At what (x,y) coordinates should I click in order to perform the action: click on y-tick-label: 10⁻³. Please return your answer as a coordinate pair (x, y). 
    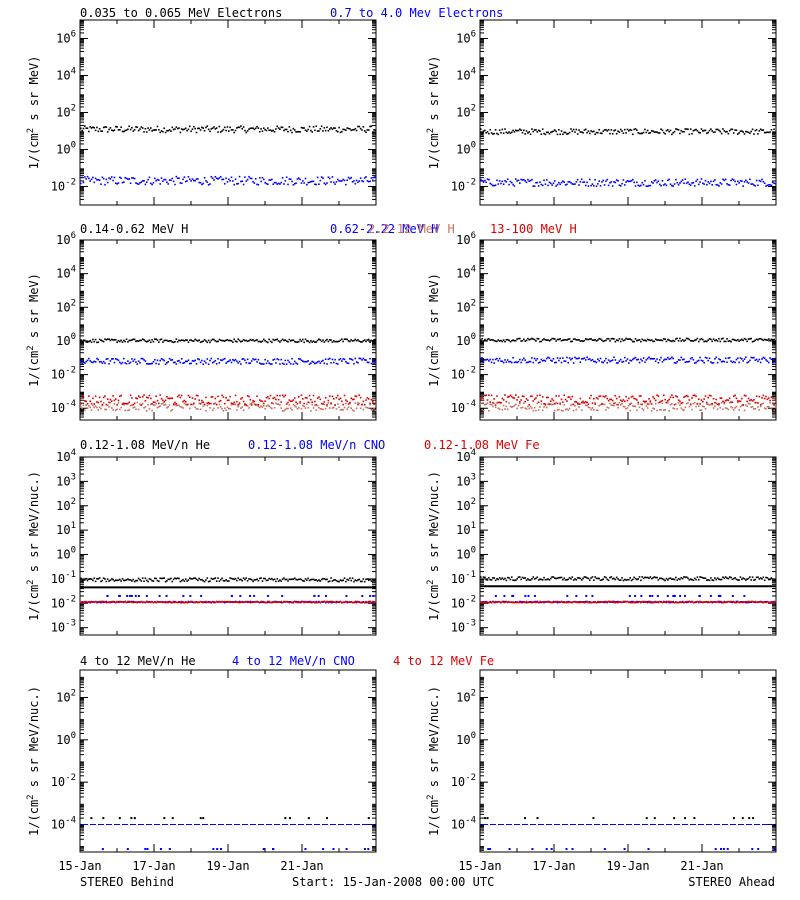
    Looking at the image, I should click on (463, 627).